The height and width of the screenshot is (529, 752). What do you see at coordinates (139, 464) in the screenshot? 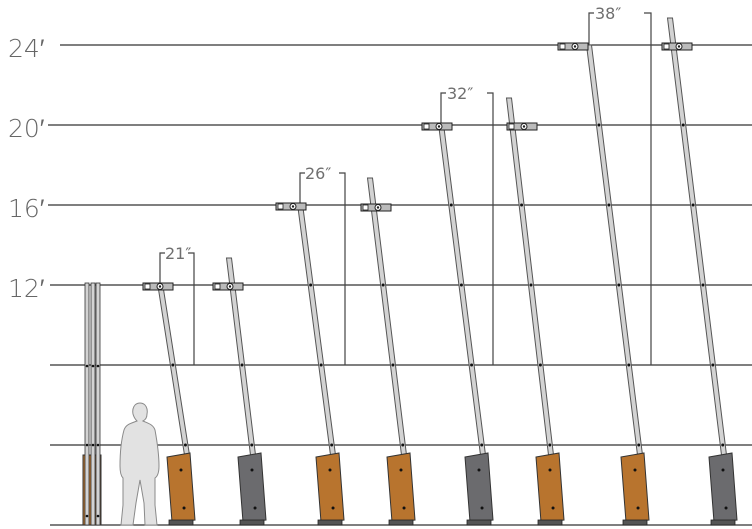
I see `human-scale-figure-icon` at bounding box center [139, 464].